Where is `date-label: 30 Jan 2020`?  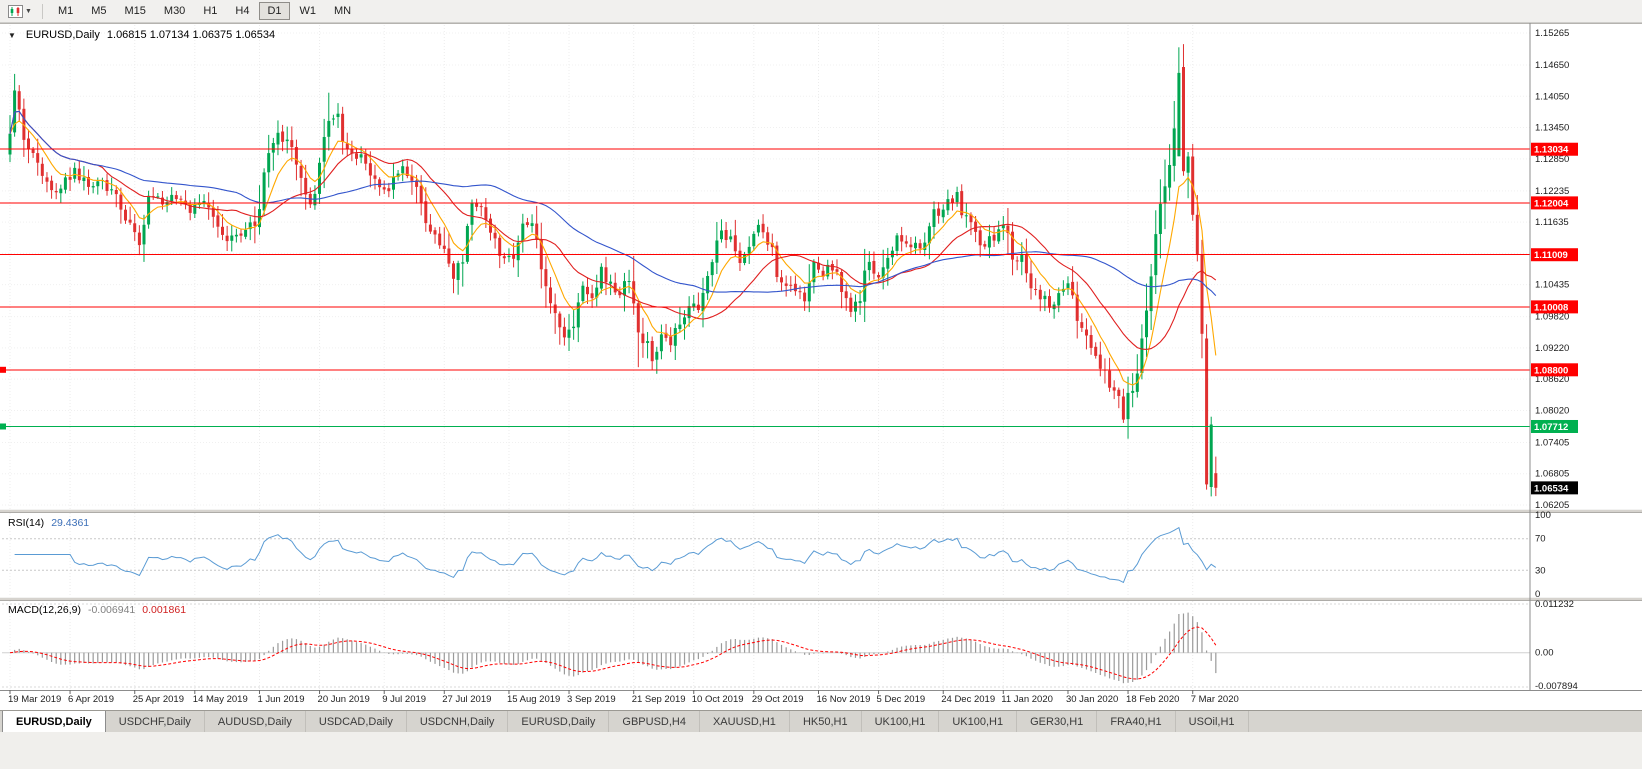 date-label: 30 Jan 2020 is located at coordinates (1092, 699).